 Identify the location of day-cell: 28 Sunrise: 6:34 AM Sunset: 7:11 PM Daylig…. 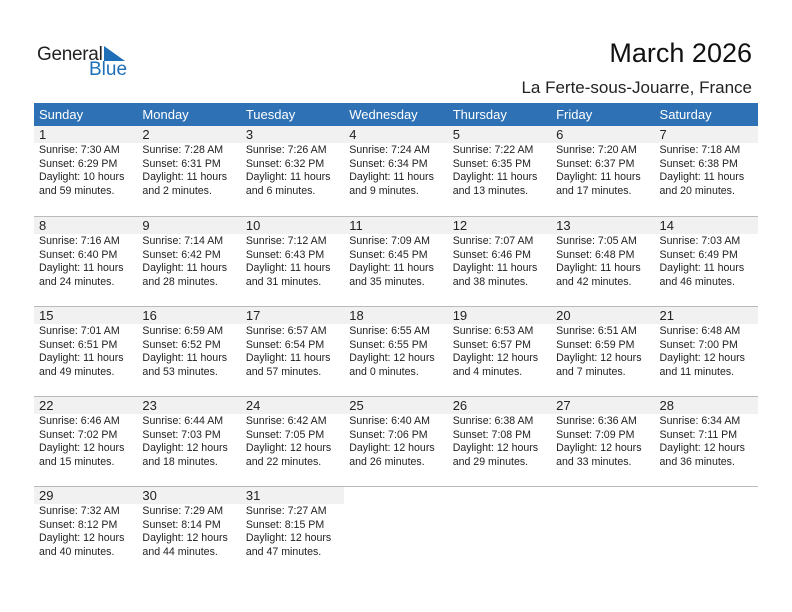
(706, 441).